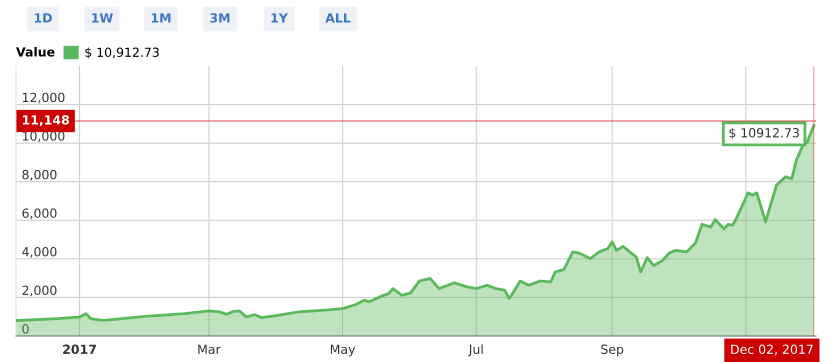  What do you see at coordinates (220, 18) in the screenshot?
I see `text: 3M` at bounding box center [220, 18].